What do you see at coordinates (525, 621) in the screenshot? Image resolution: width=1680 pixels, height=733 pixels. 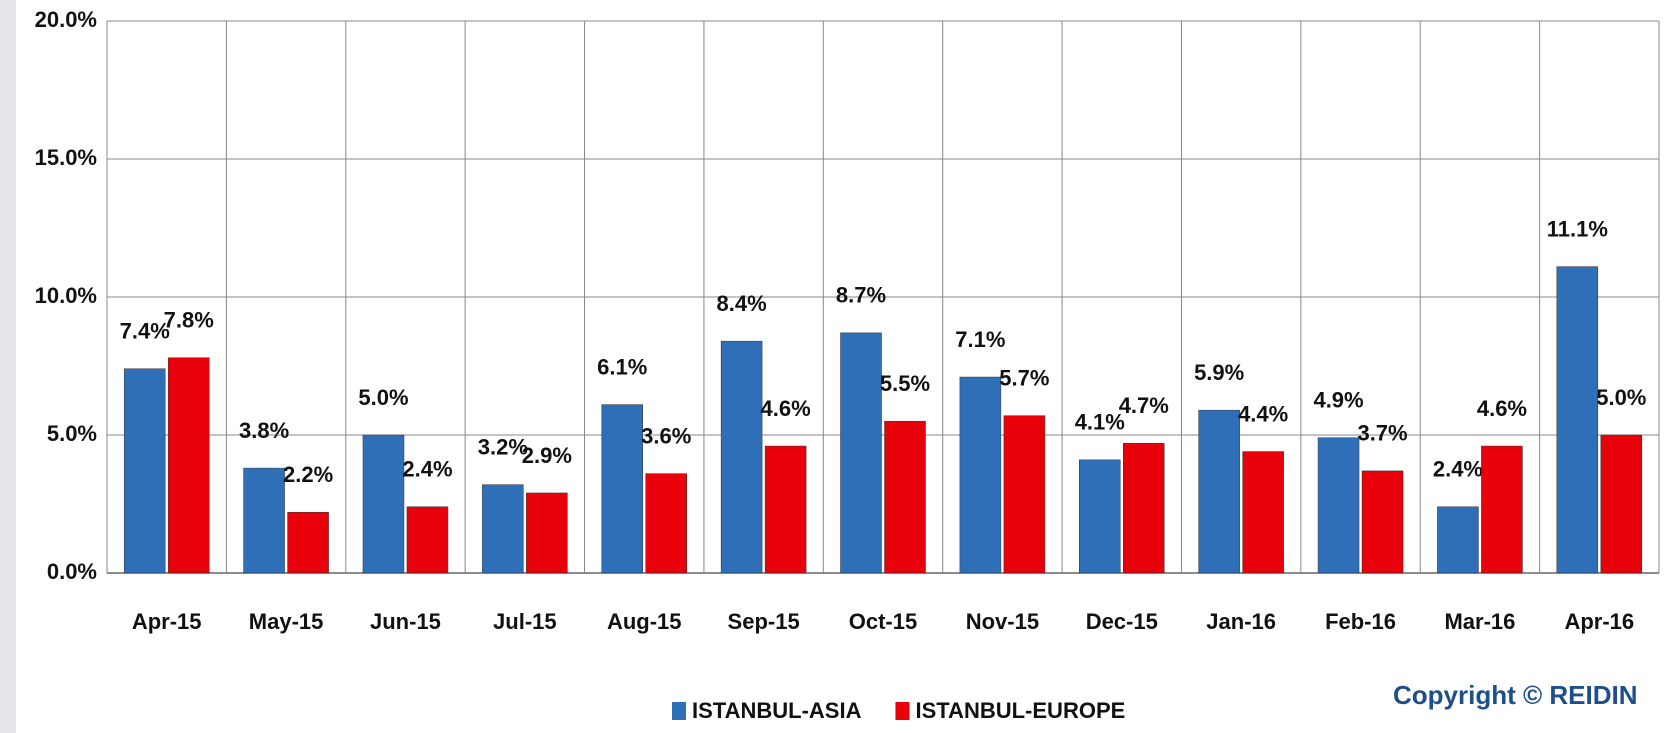 I see `x-tick-label: Jul-15` at bounding box center [525, 621].